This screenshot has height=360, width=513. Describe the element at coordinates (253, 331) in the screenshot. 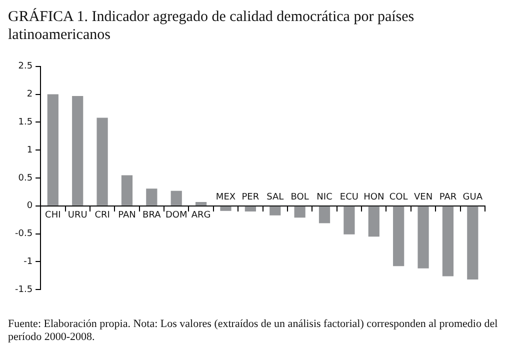

I see `source-note: Fuente: Elaboración propia. Nota: Los valores (extraídos de un análisis factorial) corresponden al promedio del período 2000-2008.` at that location.